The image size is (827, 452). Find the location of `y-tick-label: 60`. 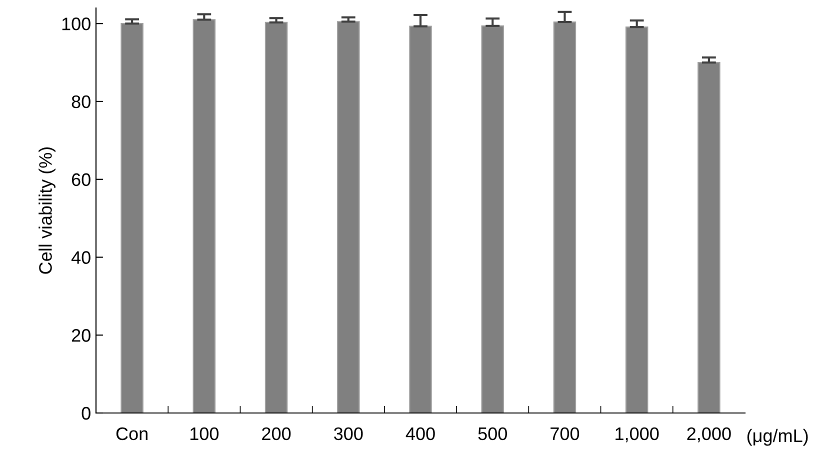

y-tick-label: 60 is located at coordinates (81, 179).